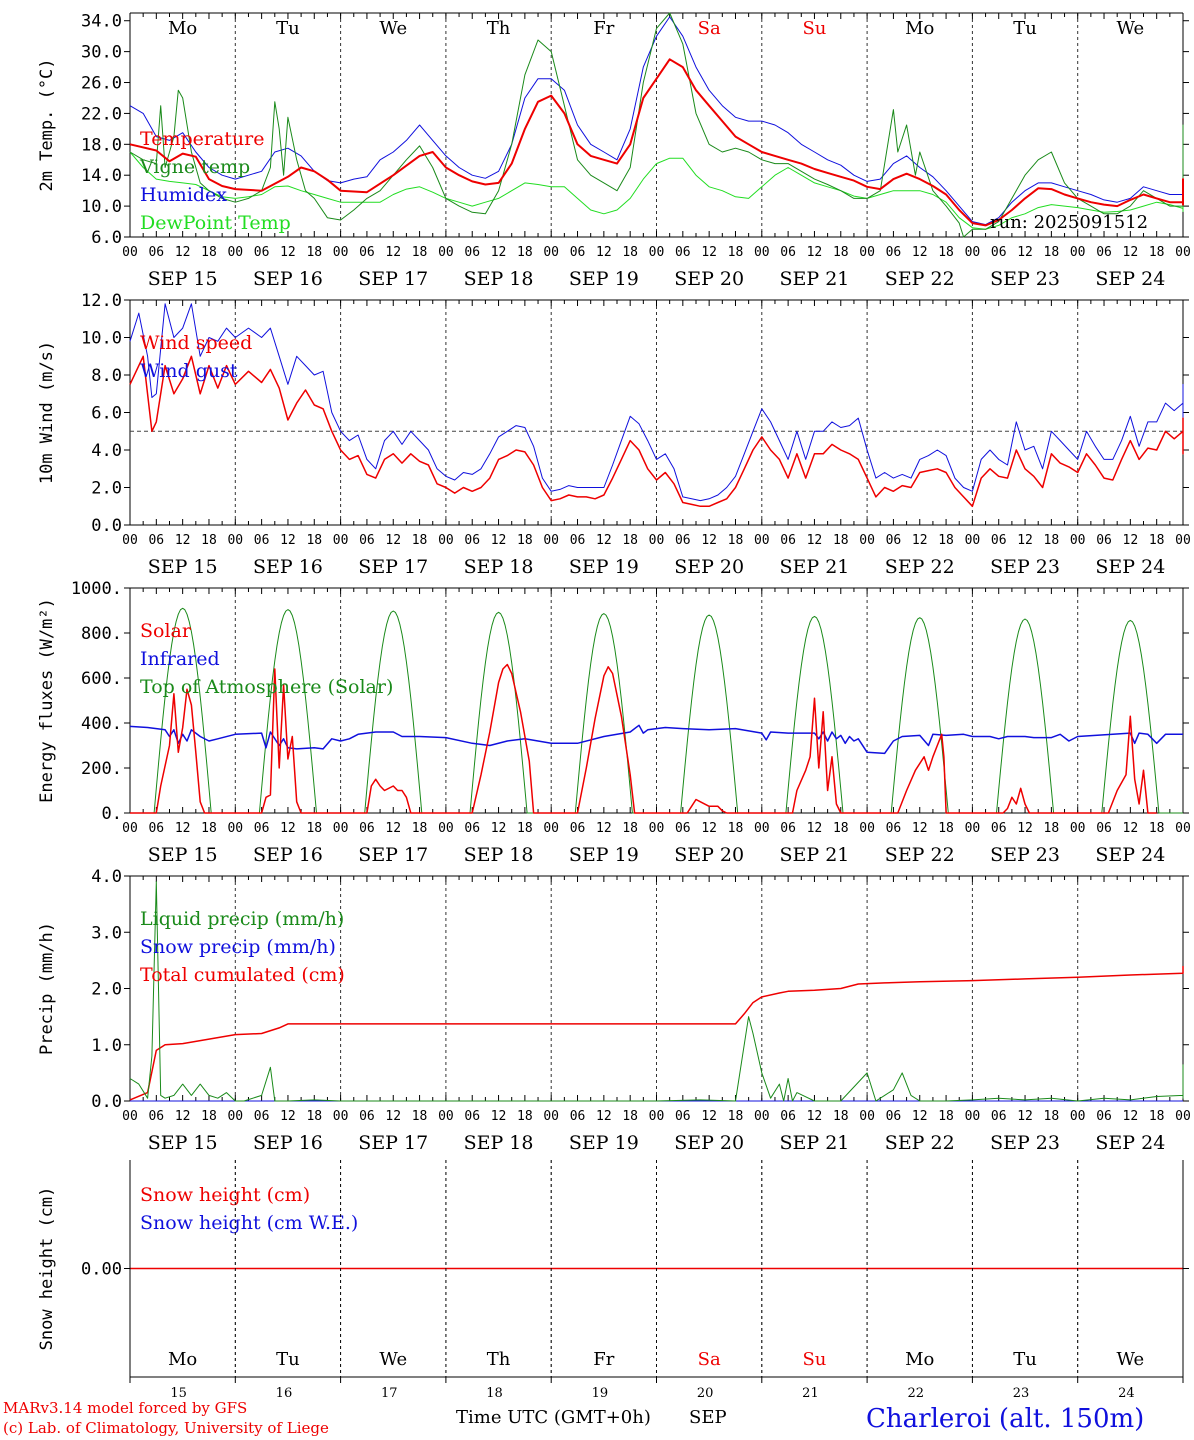 Image resolution: width=1194 pixels, height=1440 pixels. I want to click on series-line-total-cumulated-cm-, so click(656, 1033).